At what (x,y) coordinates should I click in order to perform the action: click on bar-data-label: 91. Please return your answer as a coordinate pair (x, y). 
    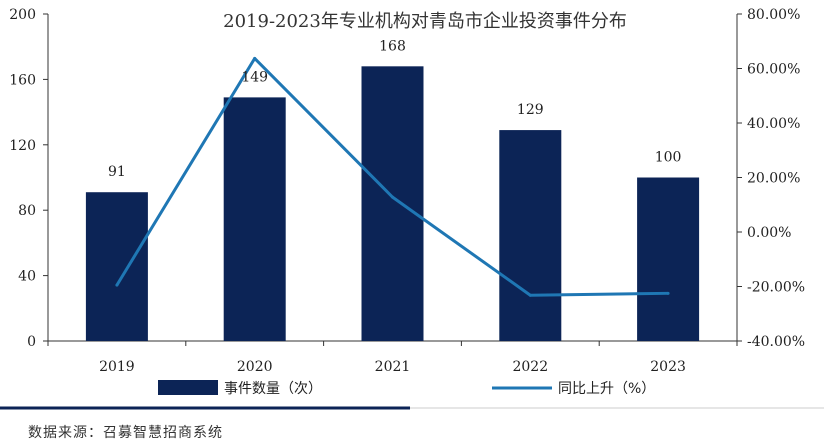
    Looking at the image, I should click on (117, 172).